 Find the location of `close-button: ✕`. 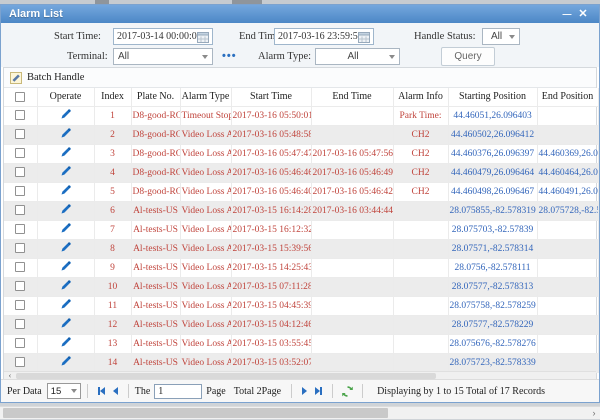

close-button: ✕ is located at coordinates (583, 14).